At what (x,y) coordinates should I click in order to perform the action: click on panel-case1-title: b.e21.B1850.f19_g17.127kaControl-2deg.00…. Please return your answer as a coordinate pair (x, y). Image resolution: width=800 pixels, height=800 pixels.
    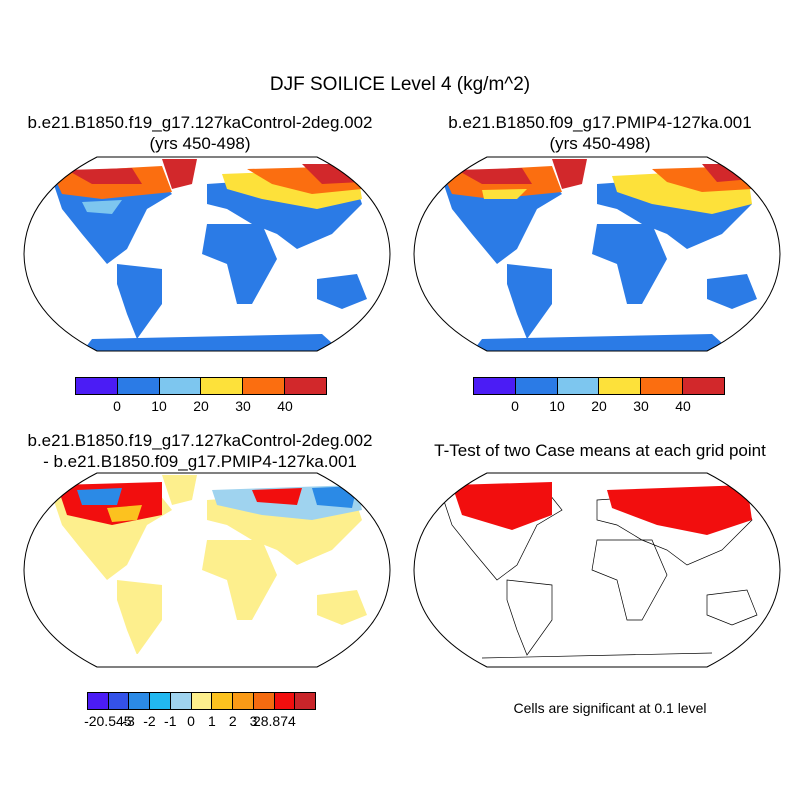
    Looking at the image, I should click on (200, 133).